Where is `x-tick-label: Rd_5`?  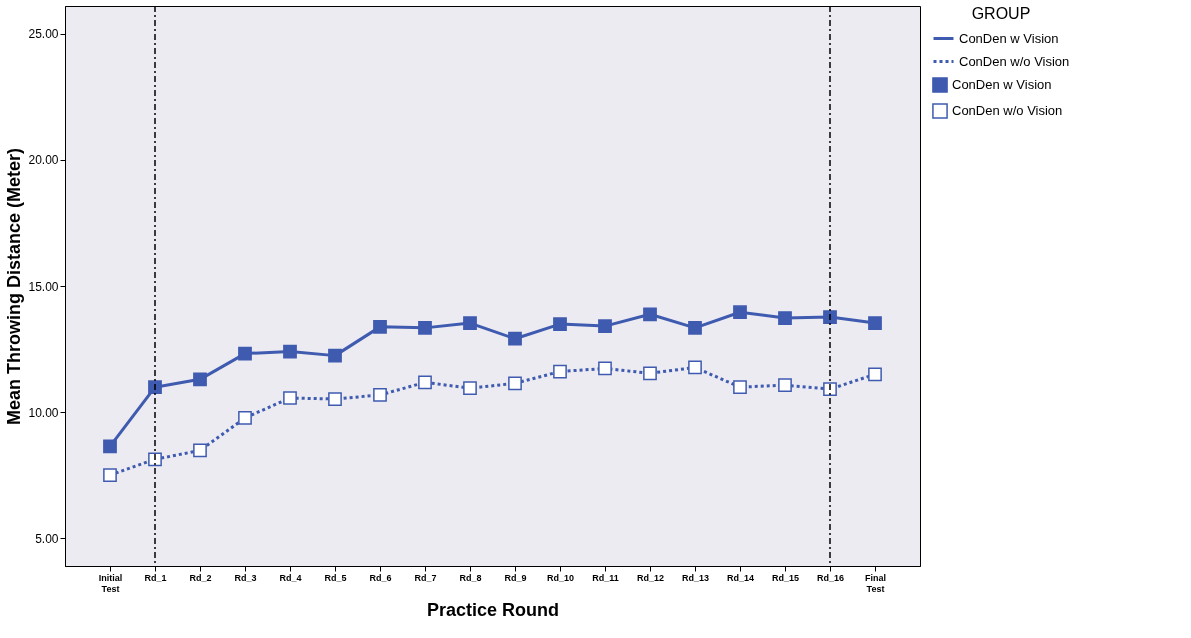
x-tick-label: Rd_5 is located at coordinates (335, 577).